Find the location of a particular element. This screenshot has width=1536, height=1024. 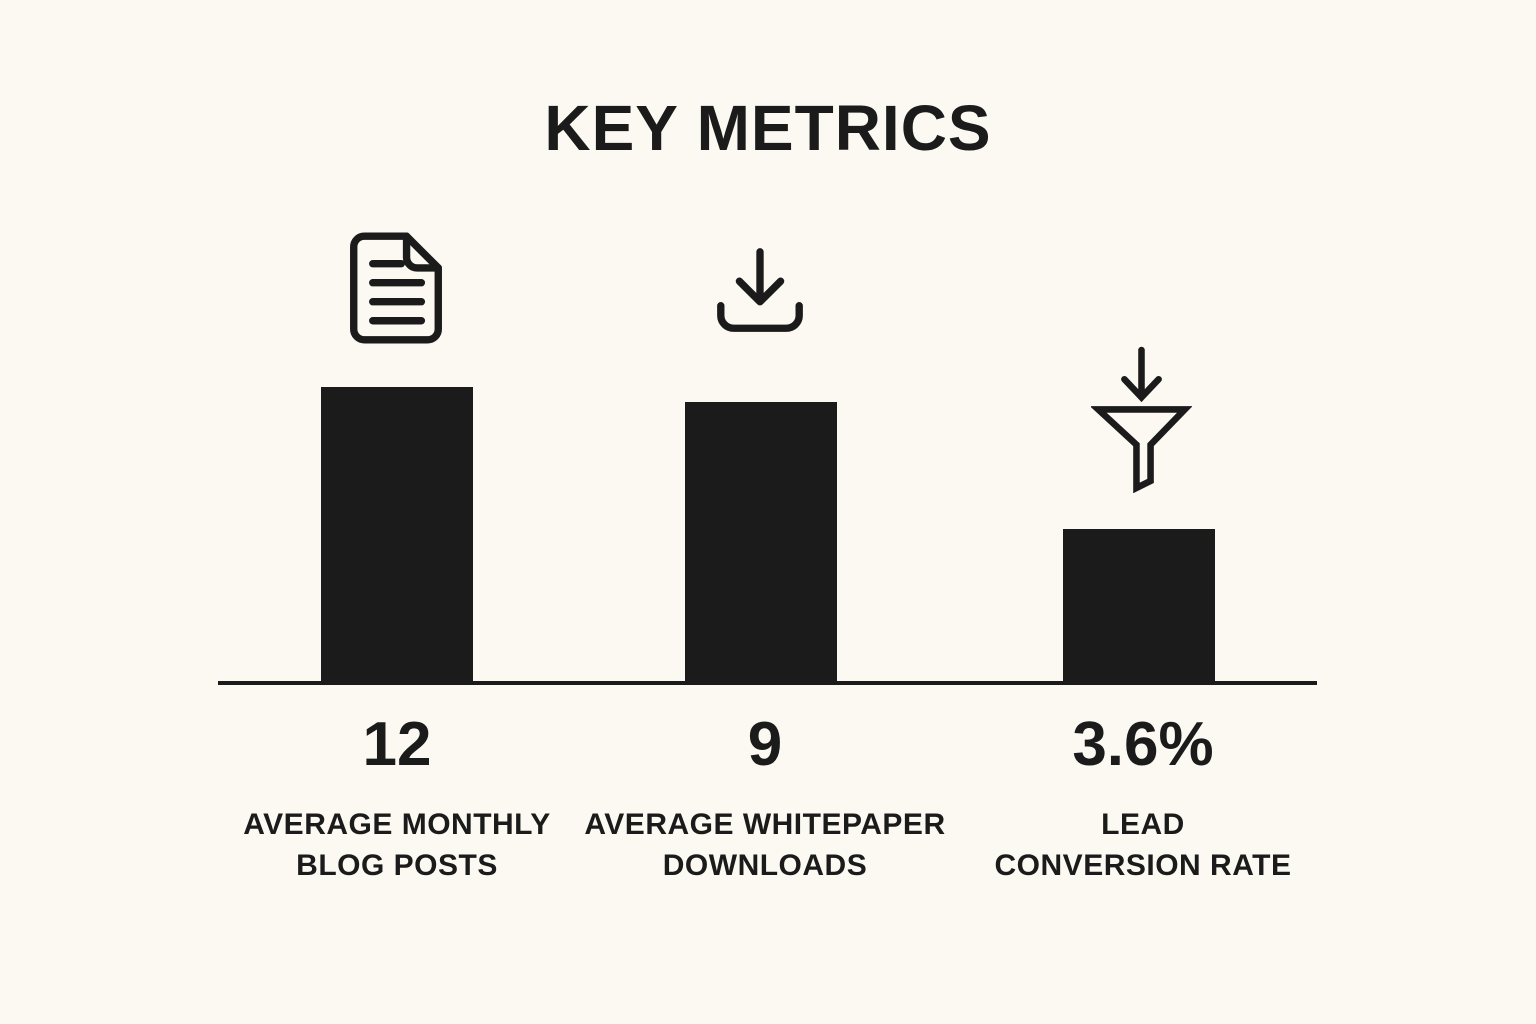

funnel-icon is located at coordinates (1141, 422).